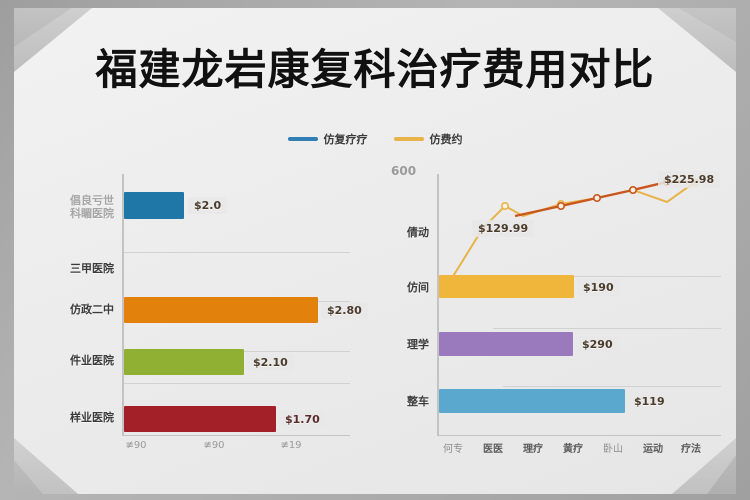 This screenshot has width=750, height=500. Describe the element at coordinates (550, 452) in the screenshot. I see `right-x-tick-labels: 何专 医医 理疗 黄疗 卧山 运动 疗法` at that location.